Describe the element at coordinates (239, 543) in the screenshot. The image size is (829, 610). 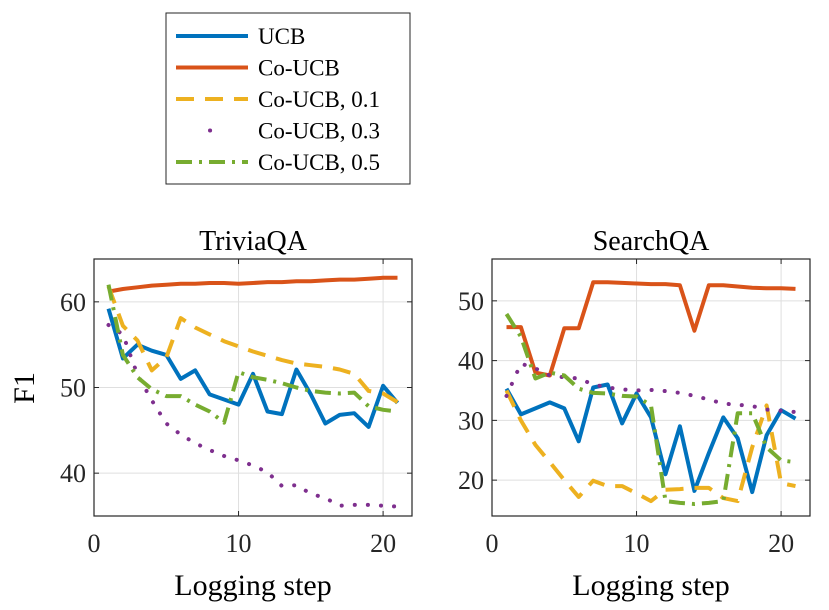
I see `x-tick-label-triviaqa: 10` at that location.